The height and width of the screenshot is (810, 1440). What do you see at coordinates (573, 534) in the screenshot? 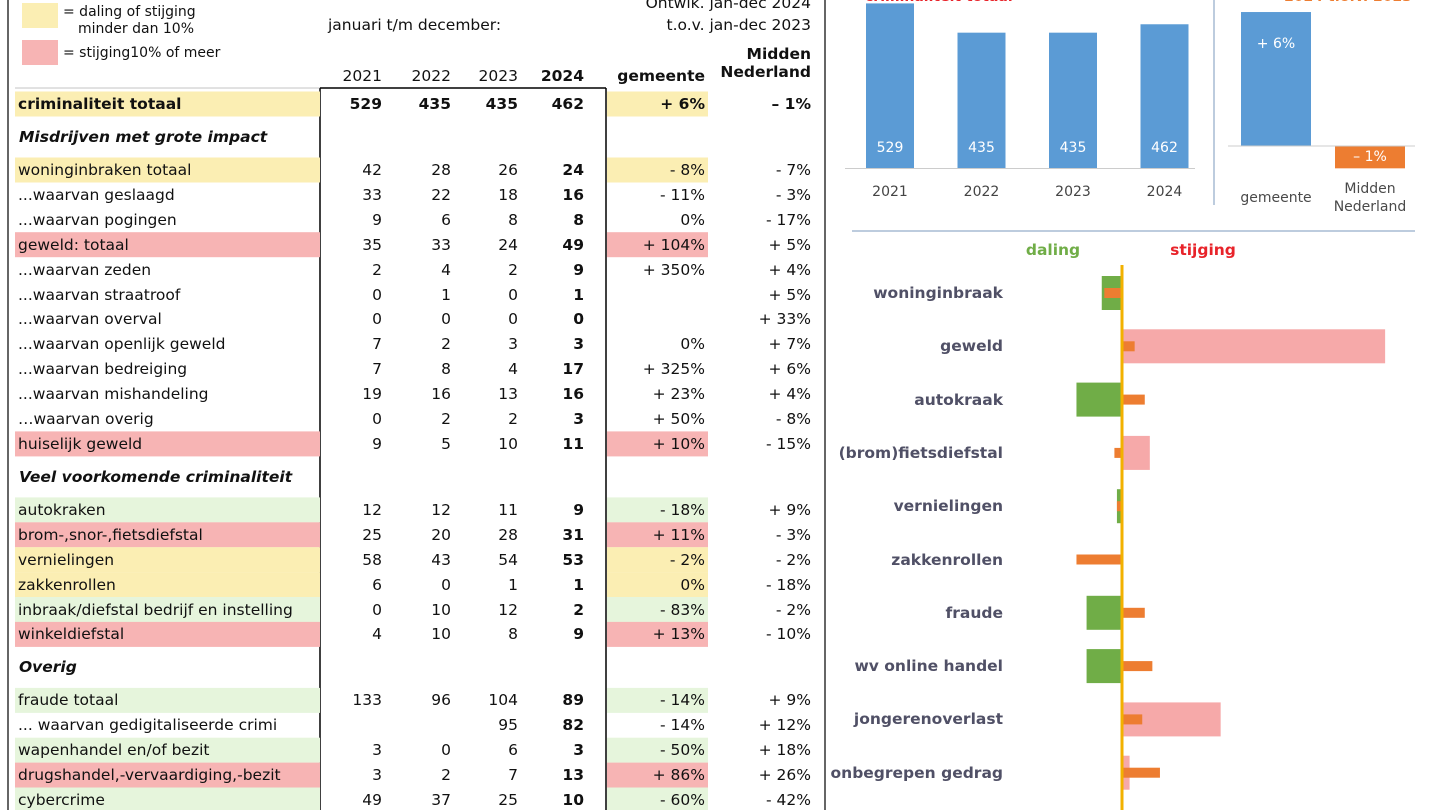
I see `cell: 31` at bounding box center [573, 534].